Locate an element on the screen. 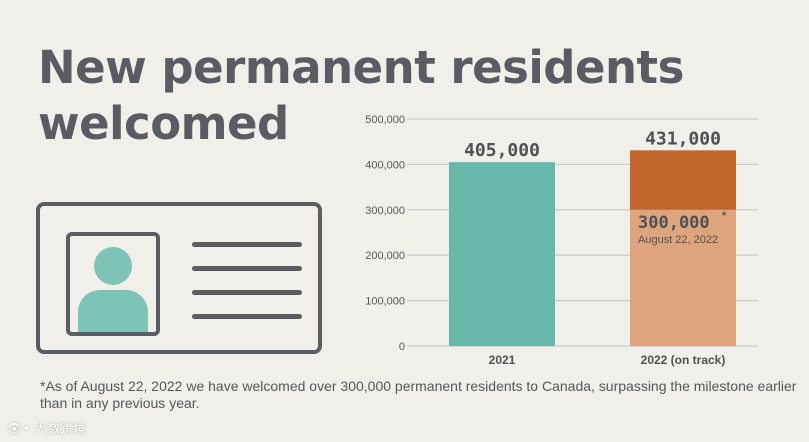  bar-value-label: 405,000 is located at coordinates (502, 150).